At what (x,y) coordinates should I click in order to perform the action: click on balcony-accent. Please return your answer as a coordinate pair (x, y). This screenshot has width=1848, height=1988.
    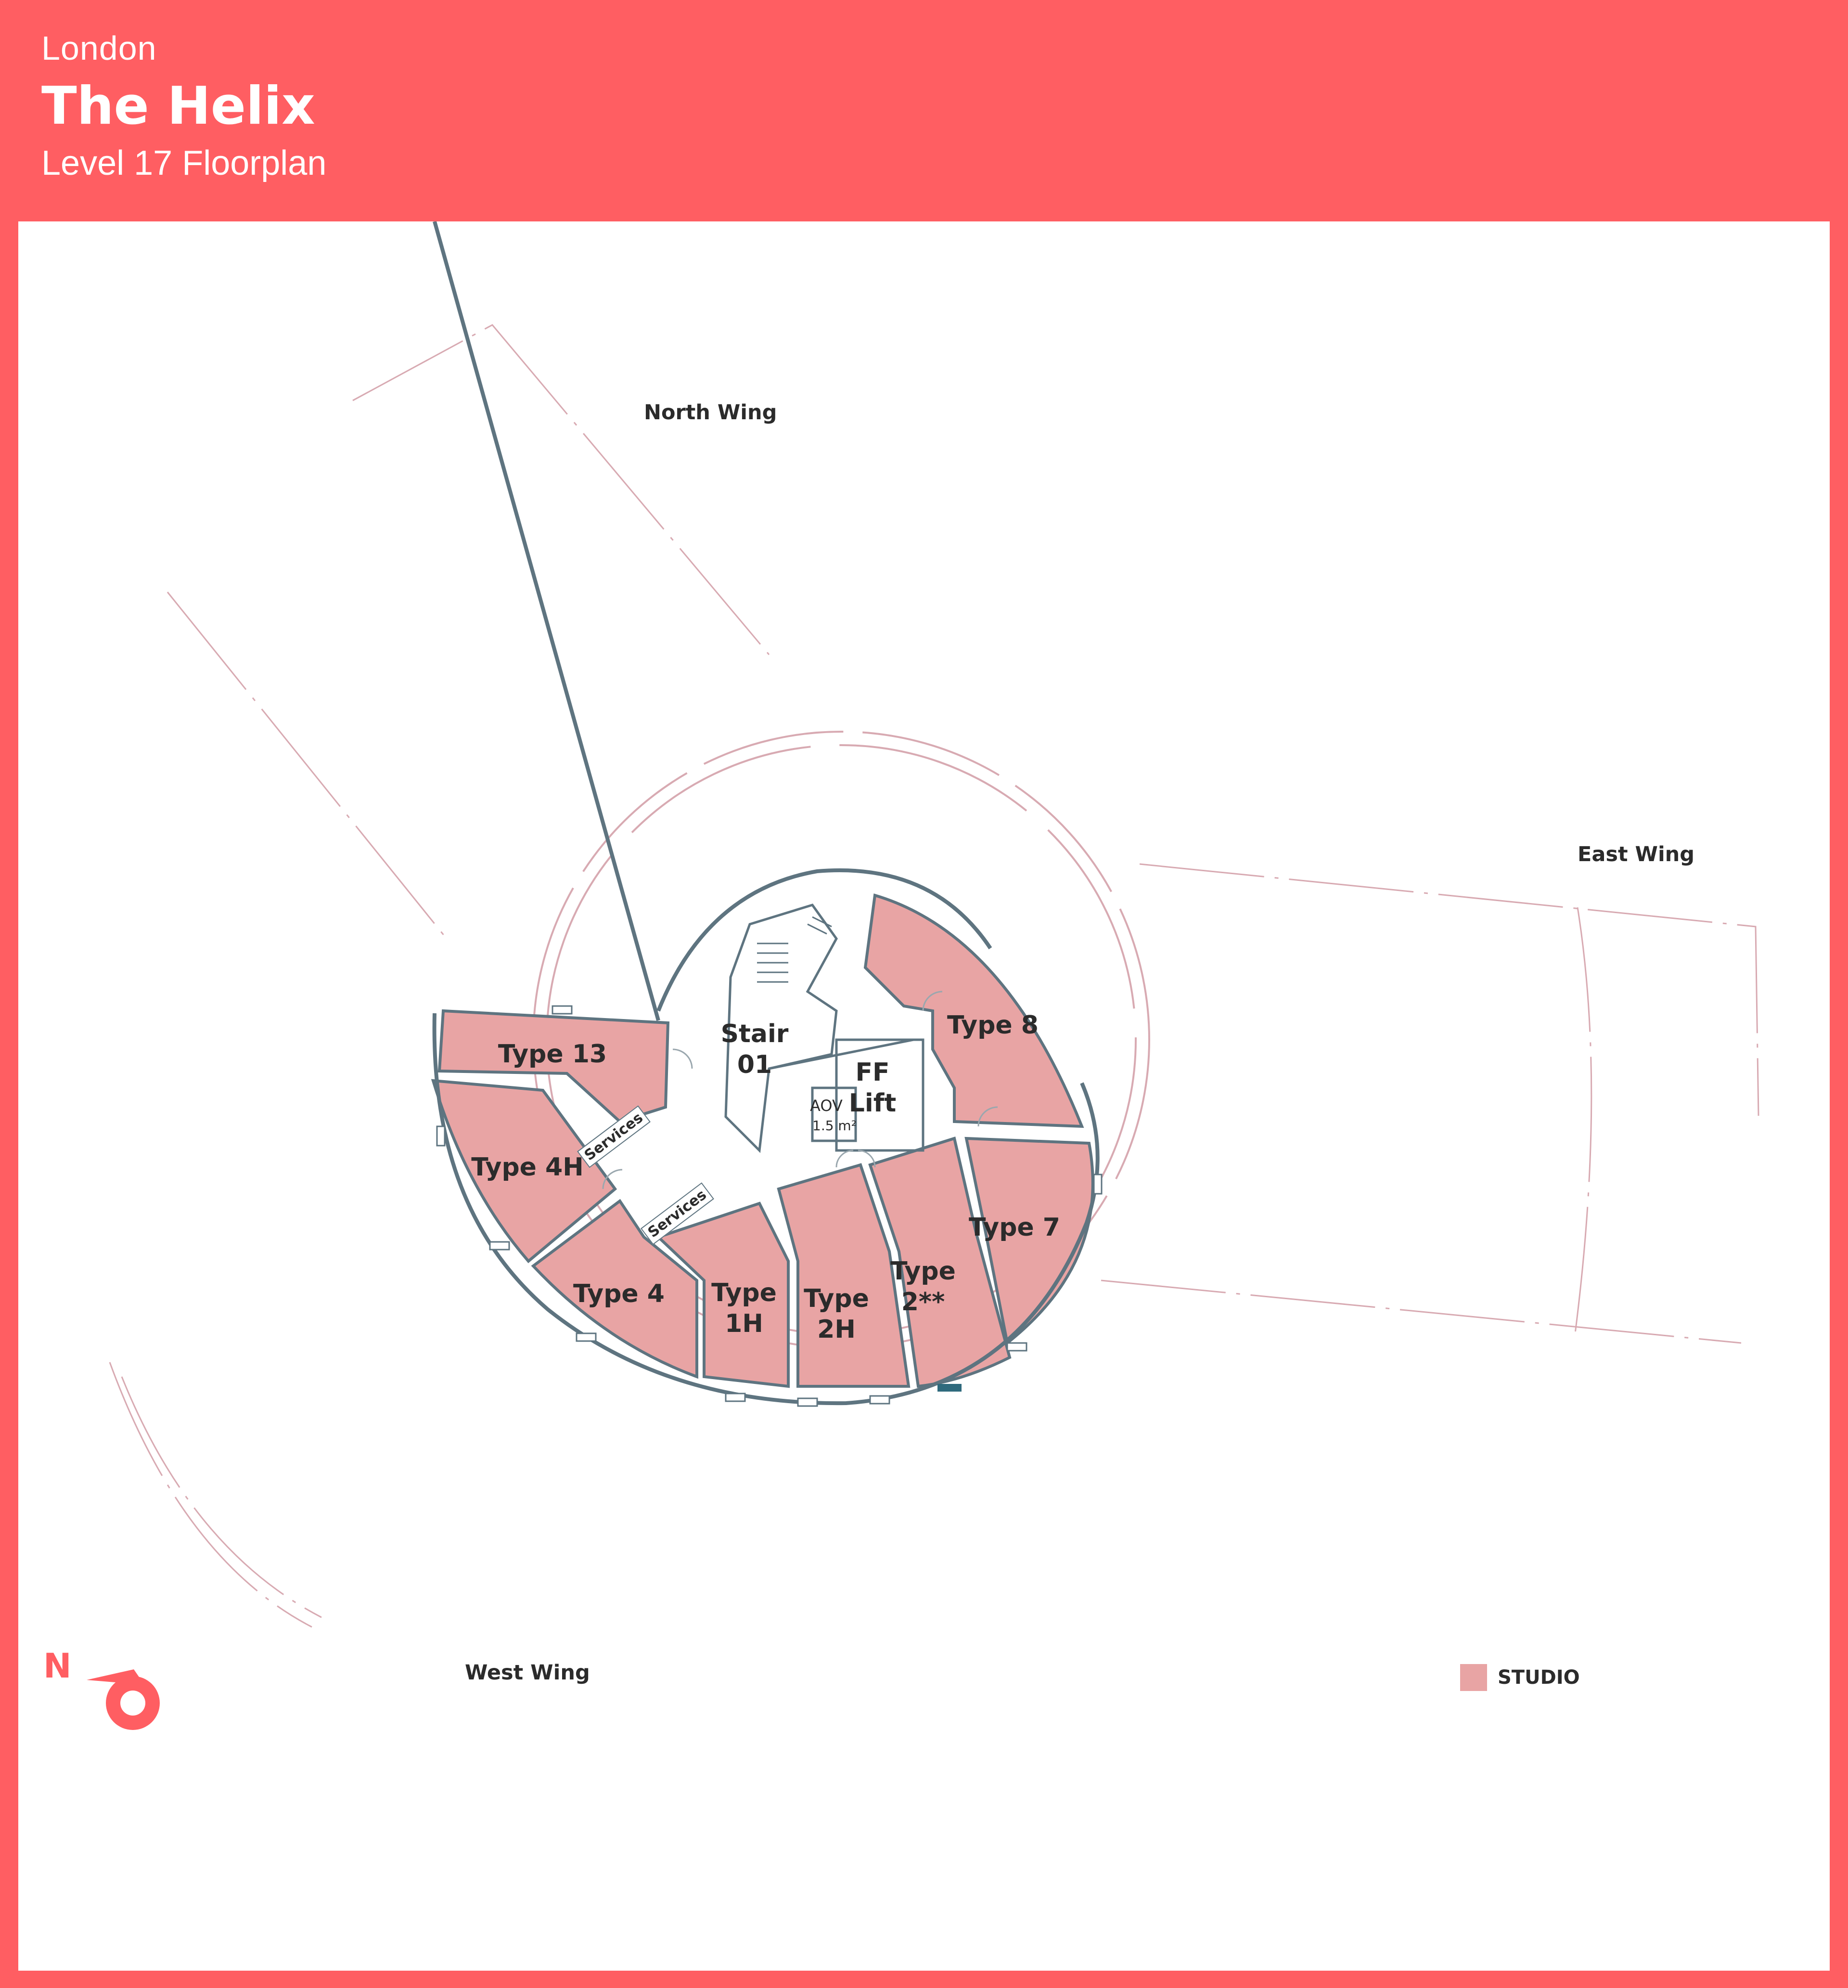
    Looking at the image, I should click on (949, 1388).